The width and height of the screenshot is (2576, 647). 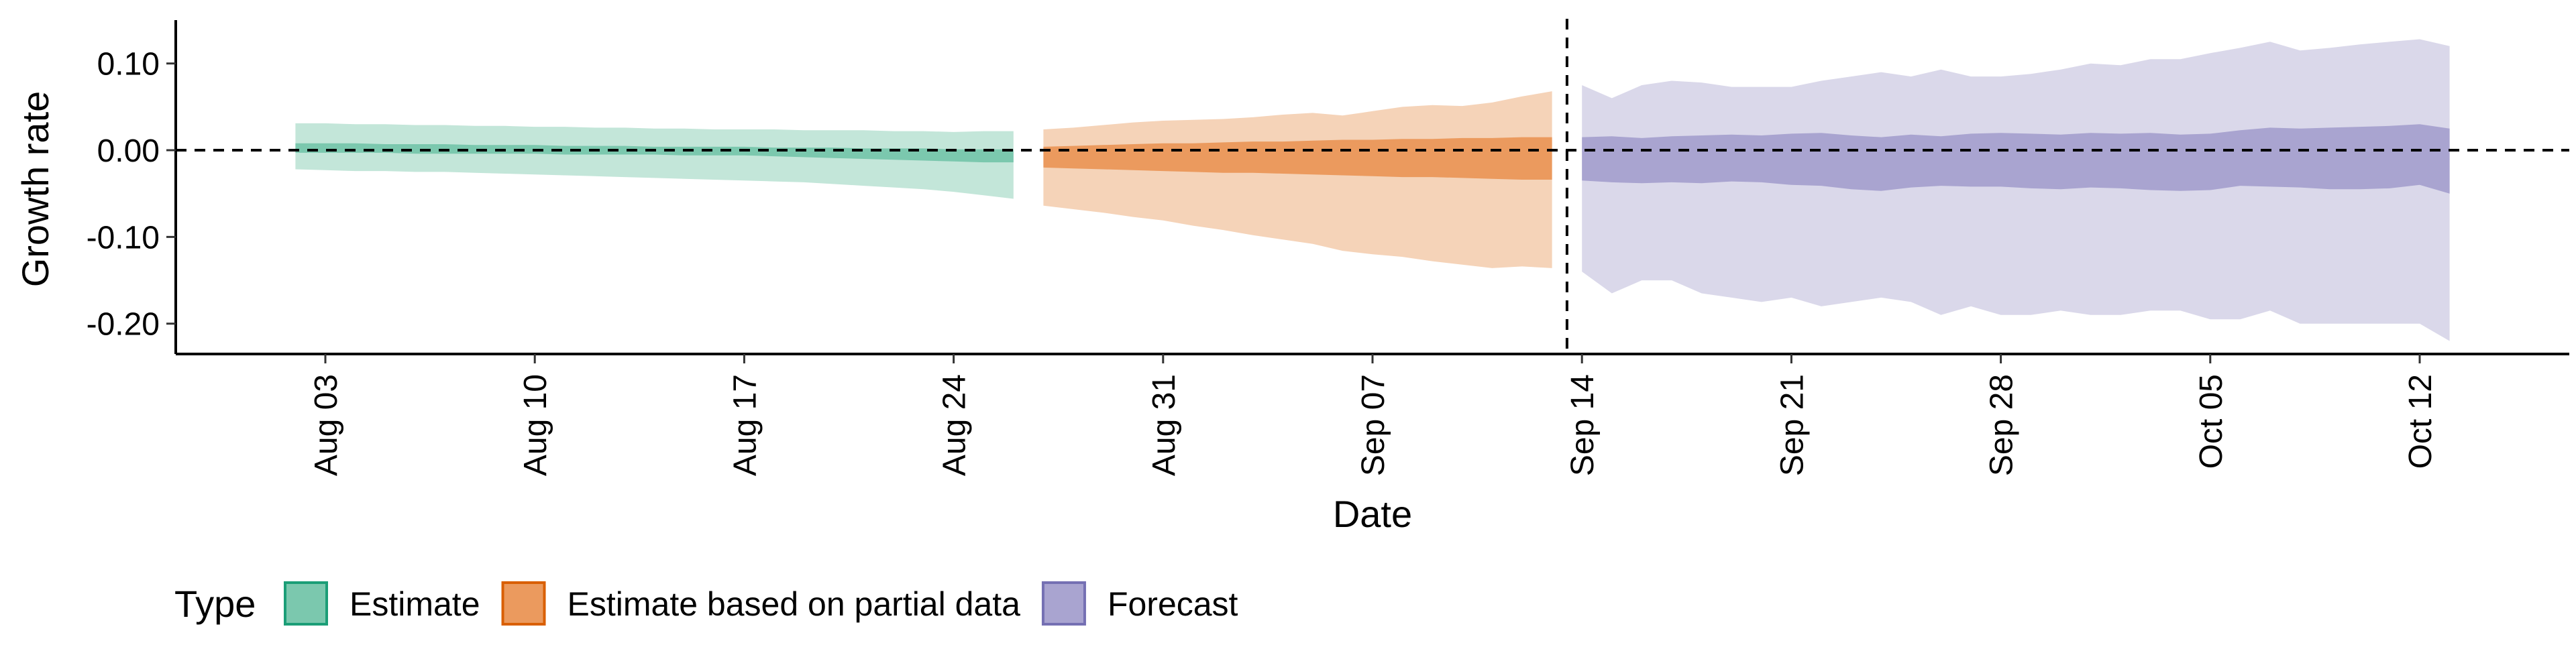 I want to click on y-ticks-layer: 0.10 0.00 -0.10 -0.20, so click(x=131, y=195).